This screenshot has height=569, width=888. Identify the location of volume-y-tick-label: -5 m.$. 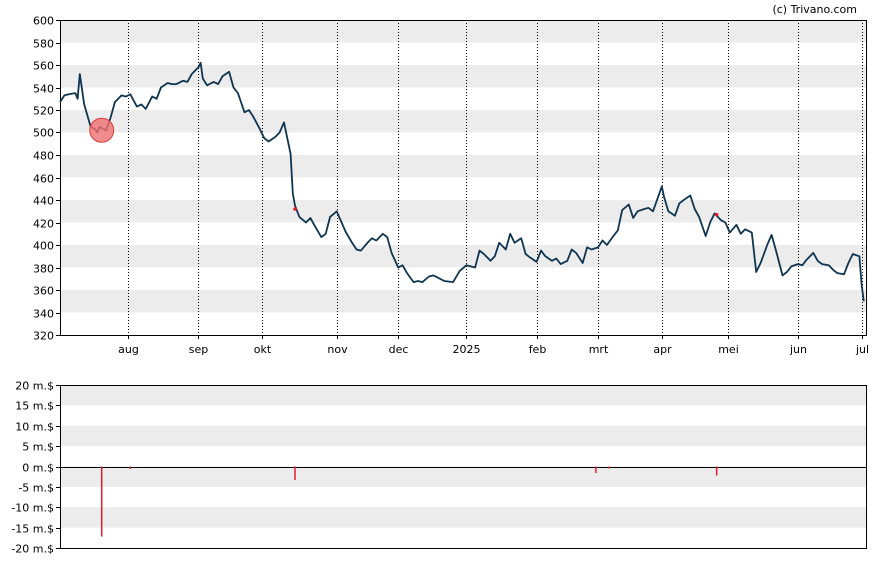
(36, 488).